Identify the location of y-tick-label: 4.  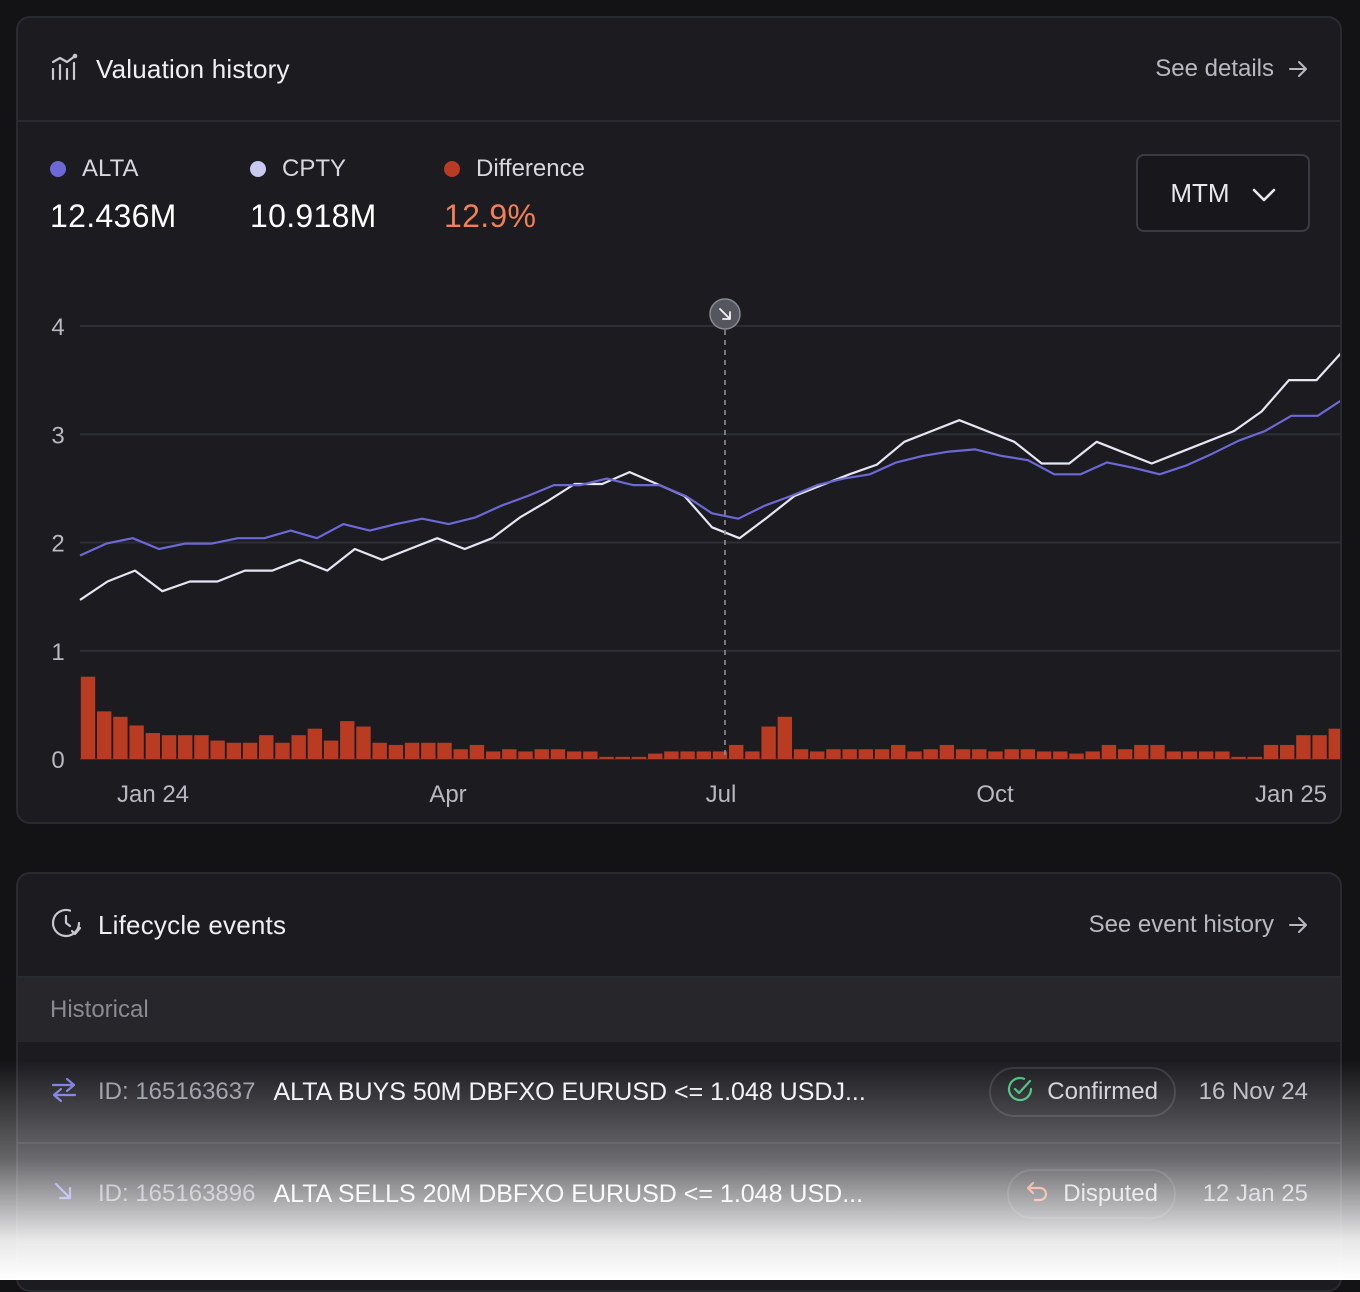
(57, 327).